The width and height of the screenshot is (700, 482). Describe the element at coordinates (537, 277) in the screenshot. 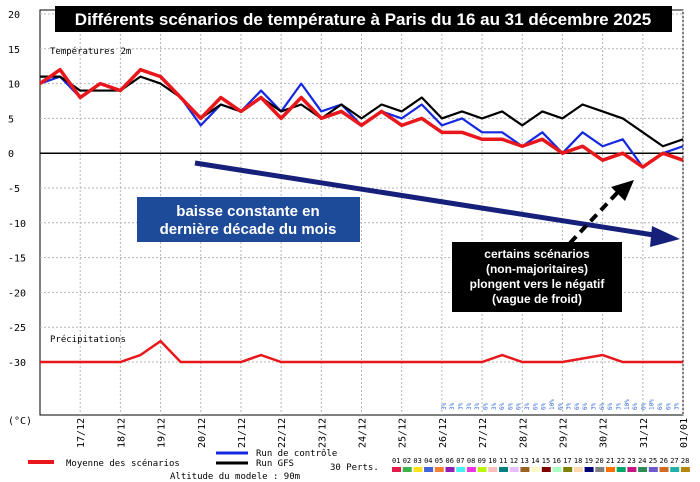

I see `annotation-box-cold` at that location.